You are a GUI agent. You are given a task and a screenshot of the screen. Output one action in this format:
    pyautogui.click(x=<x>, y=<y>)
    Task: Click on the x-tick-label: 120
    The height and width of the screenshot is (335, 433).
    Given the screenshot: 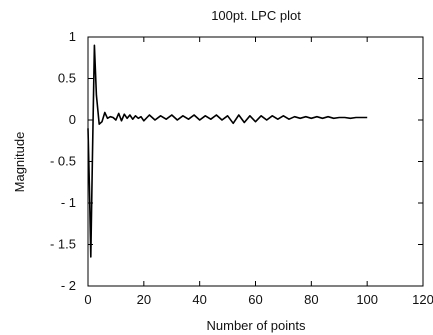 What is the action you would take?
    pyautogui.click(x=422, y=299)
    